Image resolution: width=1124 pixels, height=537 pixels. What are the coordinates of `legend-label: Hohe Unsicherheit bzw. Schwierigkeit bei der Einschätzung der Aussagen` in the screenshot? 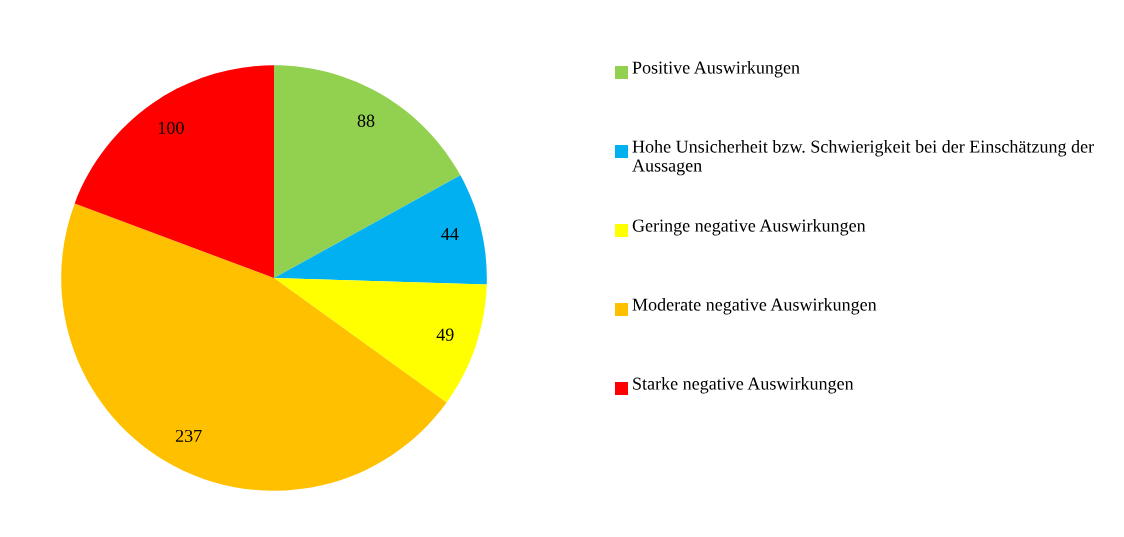 It's located at (863, 158).